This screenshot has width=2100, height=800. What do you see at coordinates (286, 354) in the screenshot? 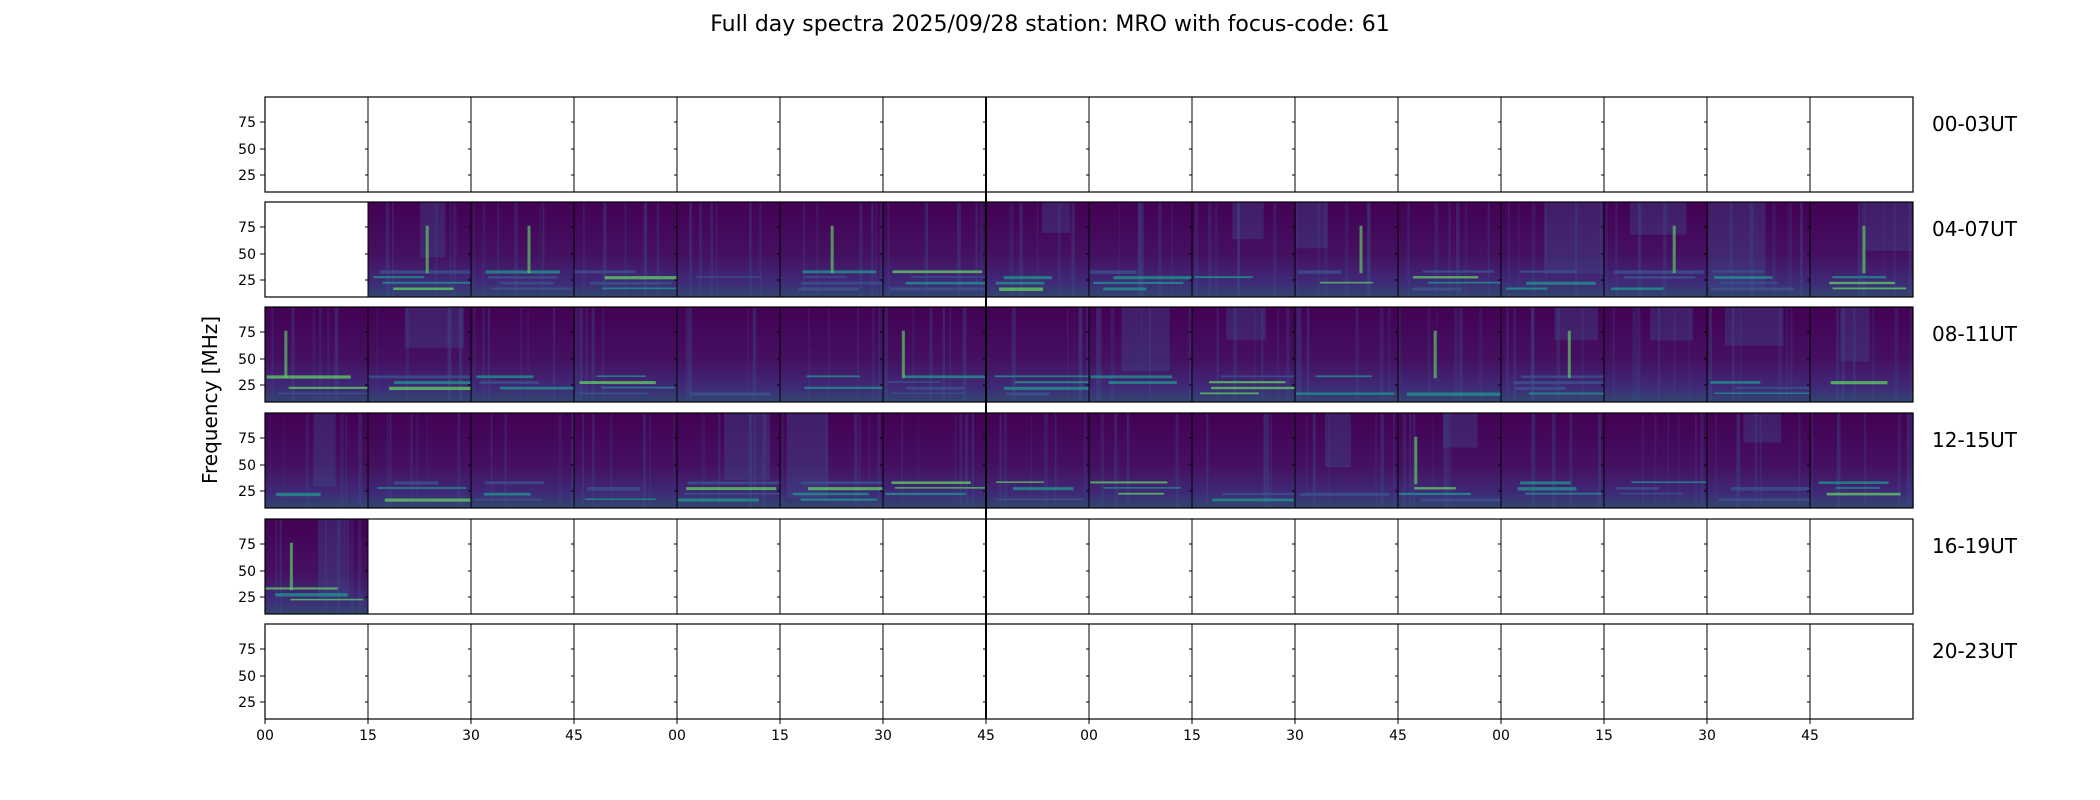
I see `spectrogram-burst` at bounding box center [286, 354].